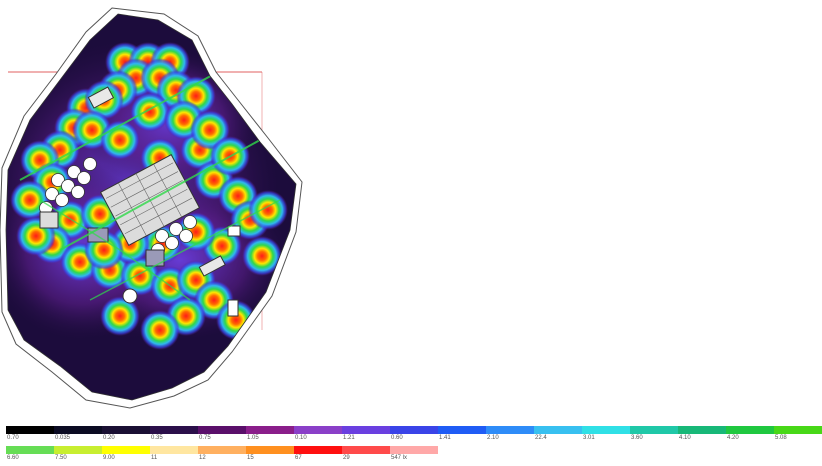 This screenshot has width=822, height=466. I want to click on legend-label: 9.00, so click(109, 458).